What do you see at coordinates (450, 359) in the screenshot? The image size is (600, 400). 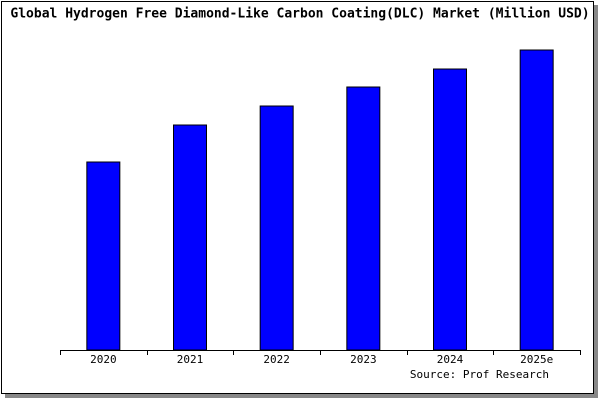 I see `x-tick-label: 2024` at bounding box center [450, 359].